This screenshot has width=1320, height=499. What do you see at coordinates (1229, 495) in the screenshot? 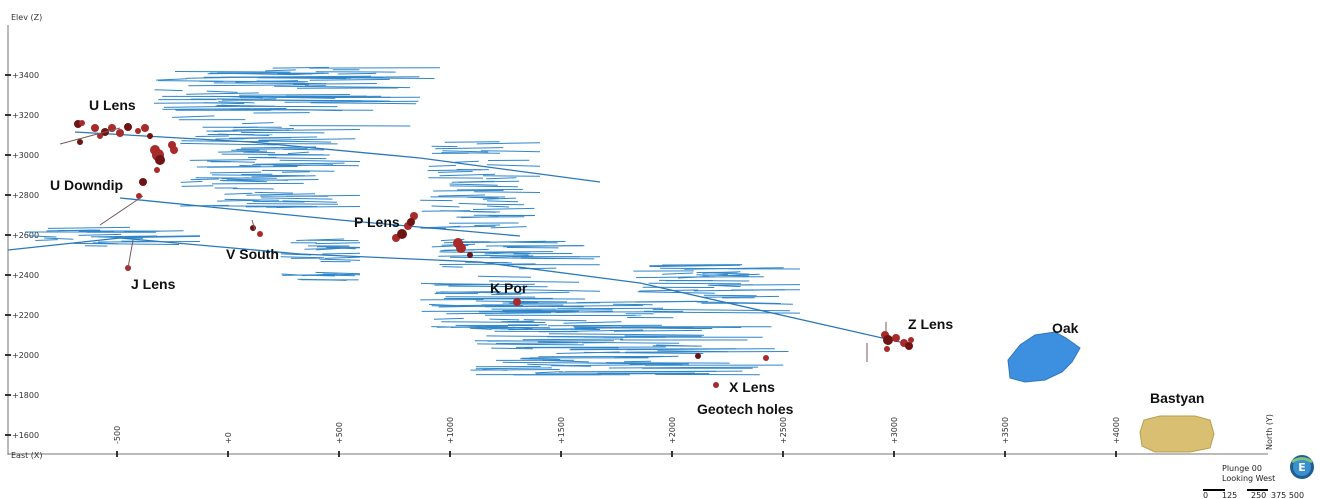
I see `scale-tick-125: 125` at bounding box center [1229, 495].